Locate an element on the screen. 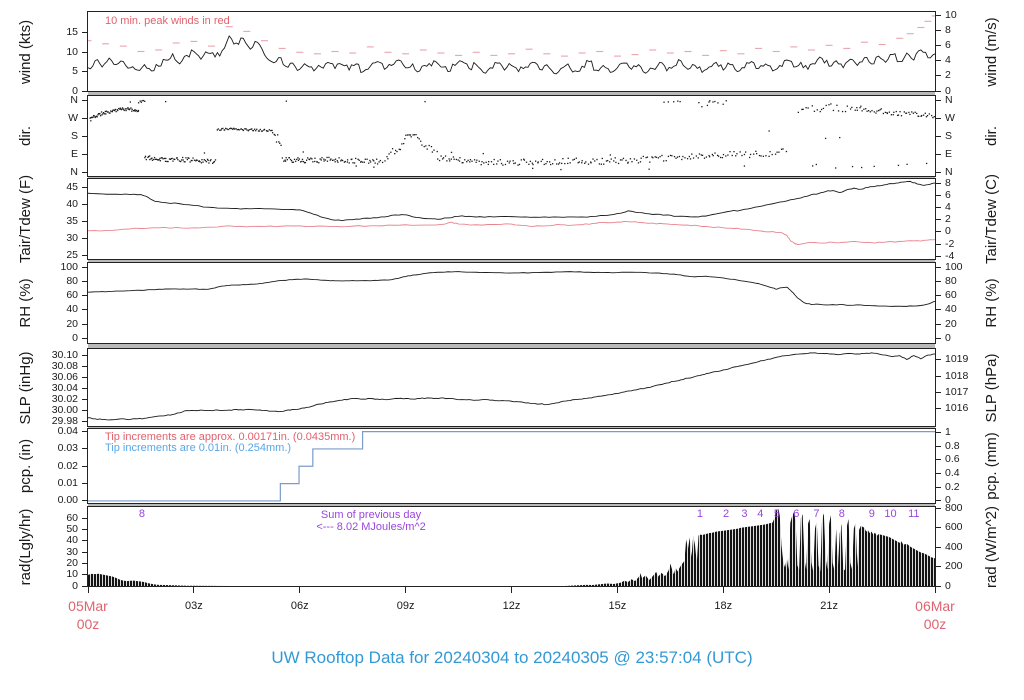 This screenshot has height=700, width=1024. y-tick-label: E is located at coordinates (74, 153).